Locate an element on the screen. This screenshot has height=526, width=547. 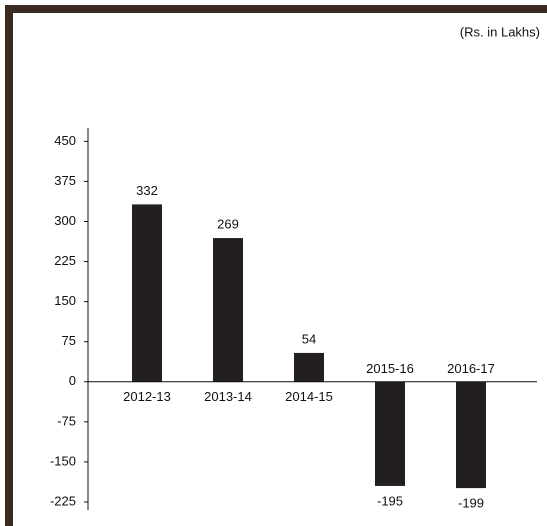
x-tick-label: 2012-13 is located at coordinates (147, 396).